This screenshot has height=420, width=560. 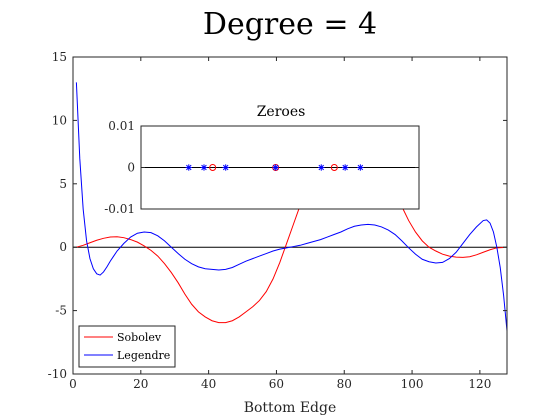 What do you see at coordinates (119, 209) in the screenshot?
I see `inset-y-tick-label: -0.01` at bounding box center [119, 209].